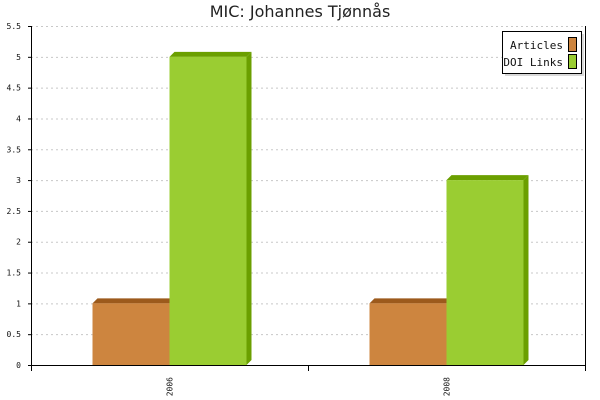 The image size is (600, 400). Describe the element at coordinates (447, 386) in the screenshot. I see `x-tick-label: 2008` at that location.